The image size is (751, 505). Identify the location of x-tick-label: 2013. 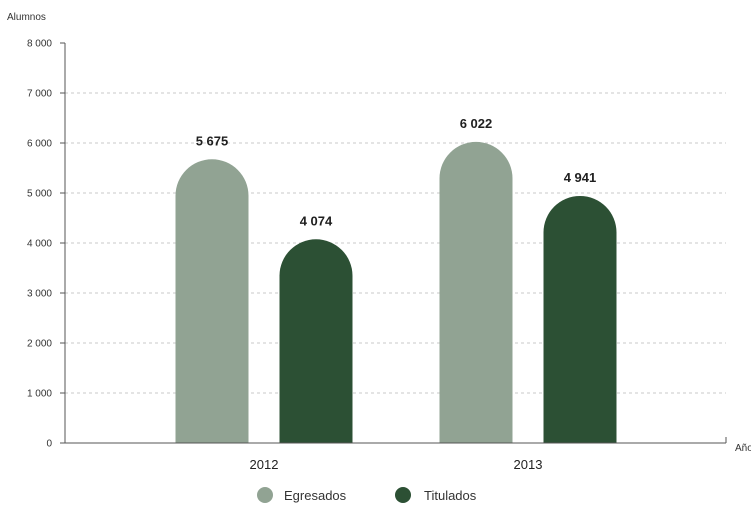
(528, 464).